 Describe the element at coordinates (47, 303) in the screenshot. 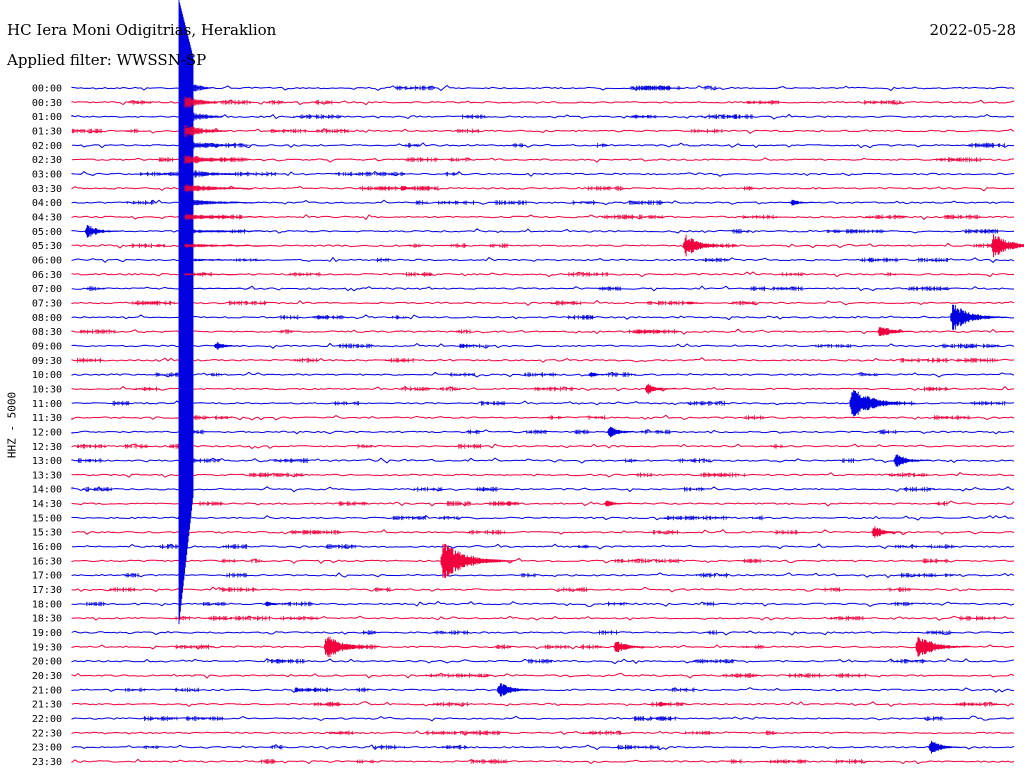

I see `time-label-0730: 07:30` at that location.